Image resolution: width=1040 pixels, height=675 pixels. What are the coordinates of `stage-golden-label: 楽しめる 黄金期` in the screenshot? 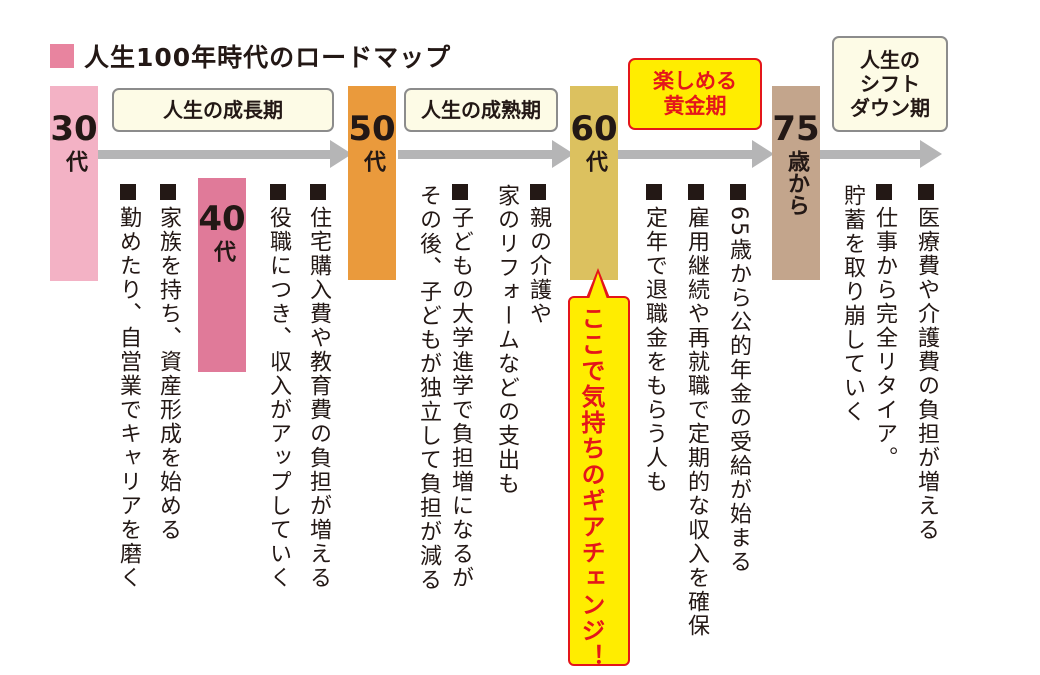 It's located at (695, 94).